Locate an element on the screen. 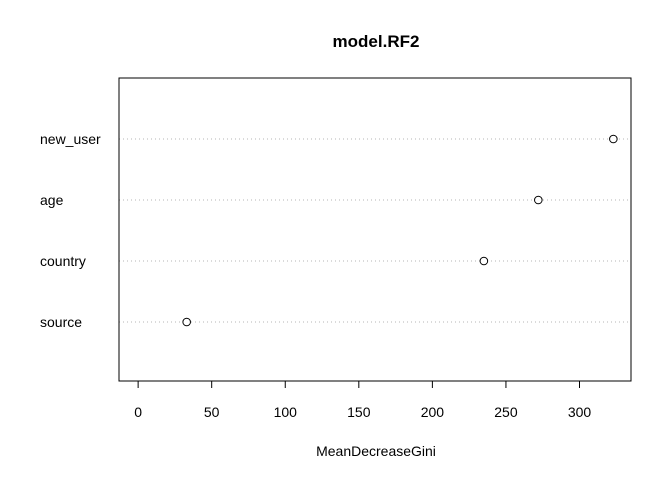  chart-title: model.RF2 is located at coordinates (376, 41).